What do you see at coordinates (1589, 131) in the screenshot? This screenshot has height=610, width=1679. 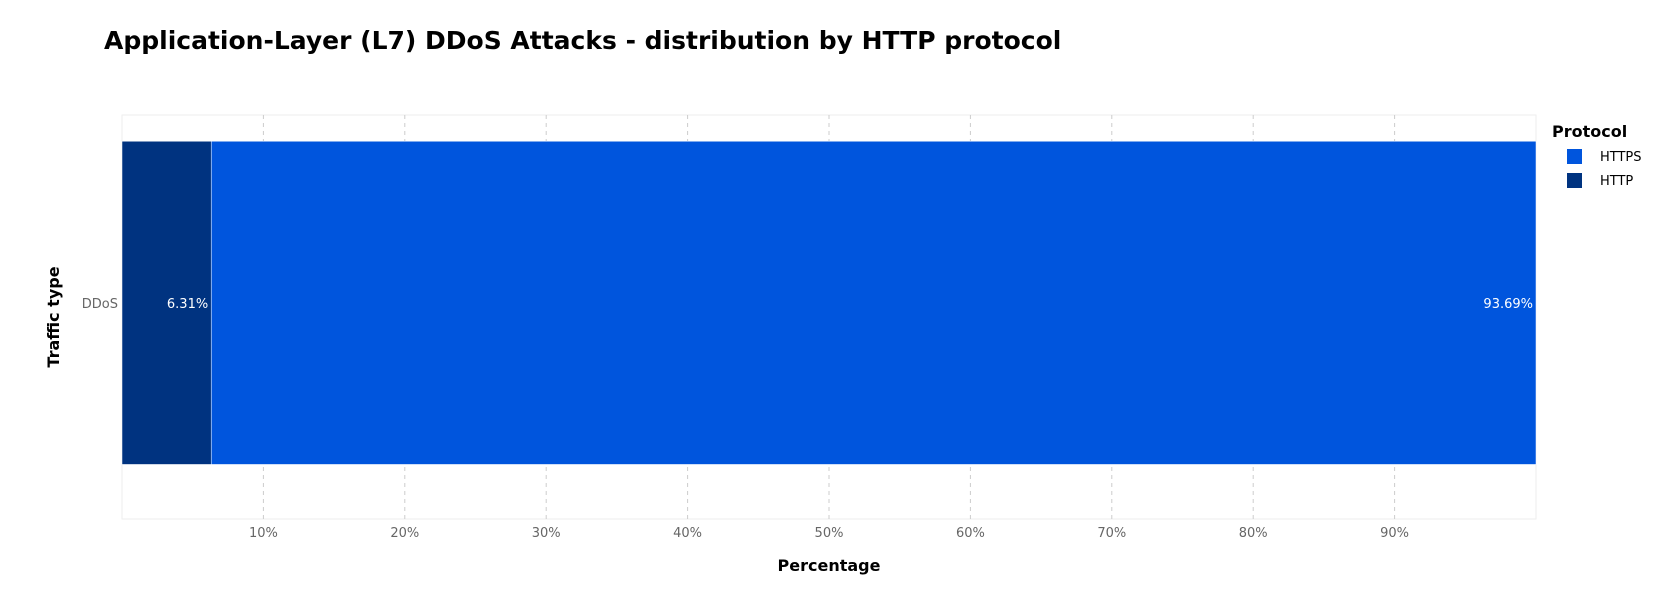 I see `legend-title: Protocol` at bounding box center [1589, 131].